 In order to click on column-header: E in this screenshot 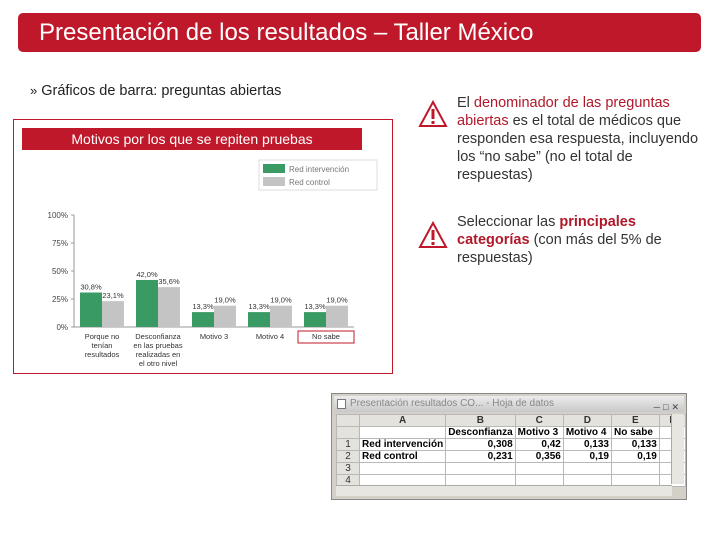, I will do `click(635, 420)`.